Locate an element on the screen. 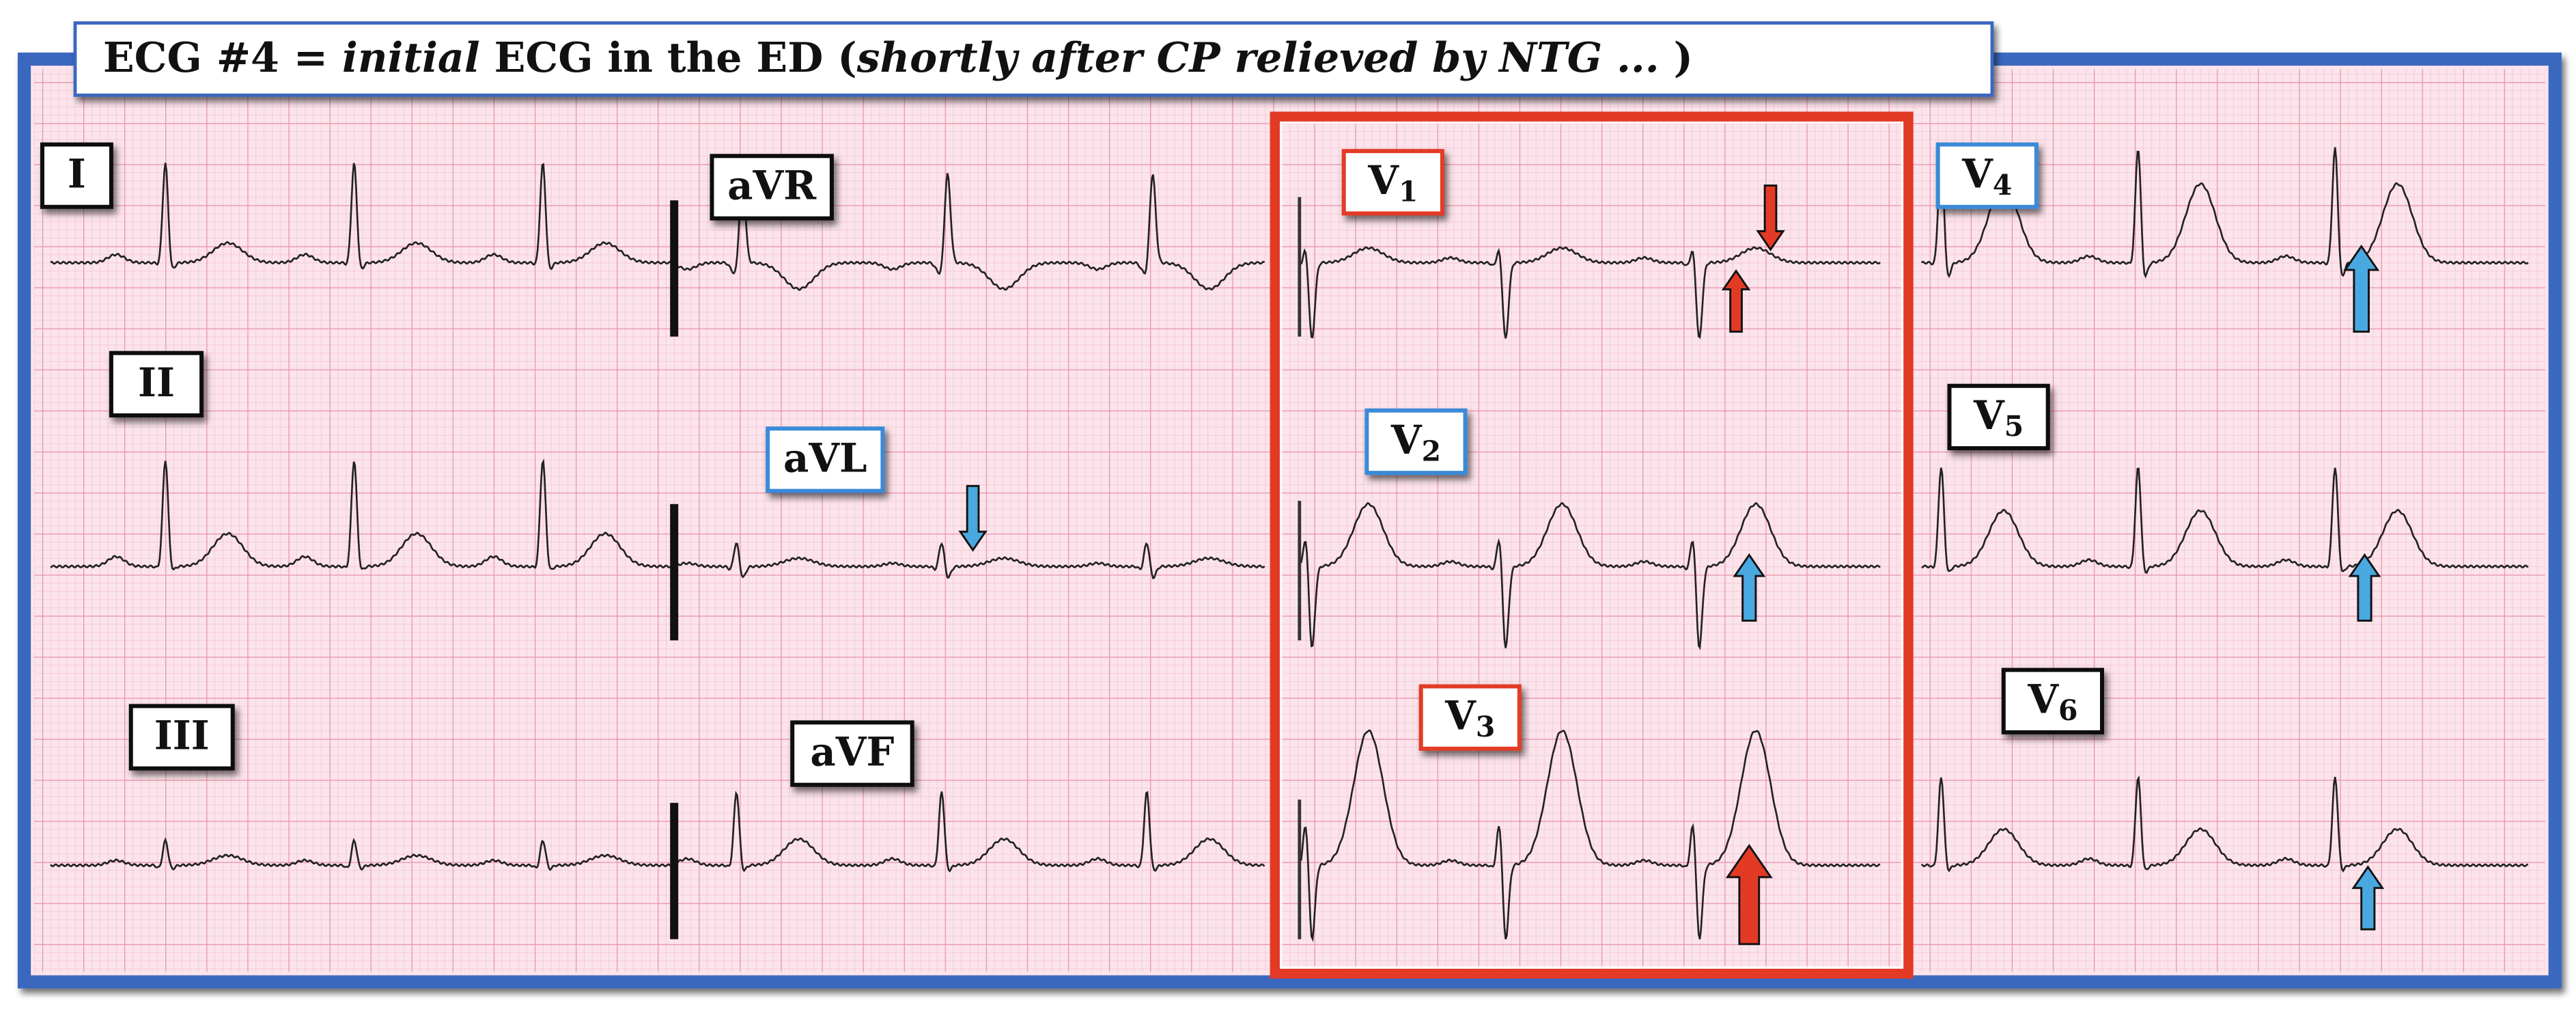 Image resolution: width=2576 pixels, height=1018 pixels. lead-name: II is located at coordinates (156, 383).